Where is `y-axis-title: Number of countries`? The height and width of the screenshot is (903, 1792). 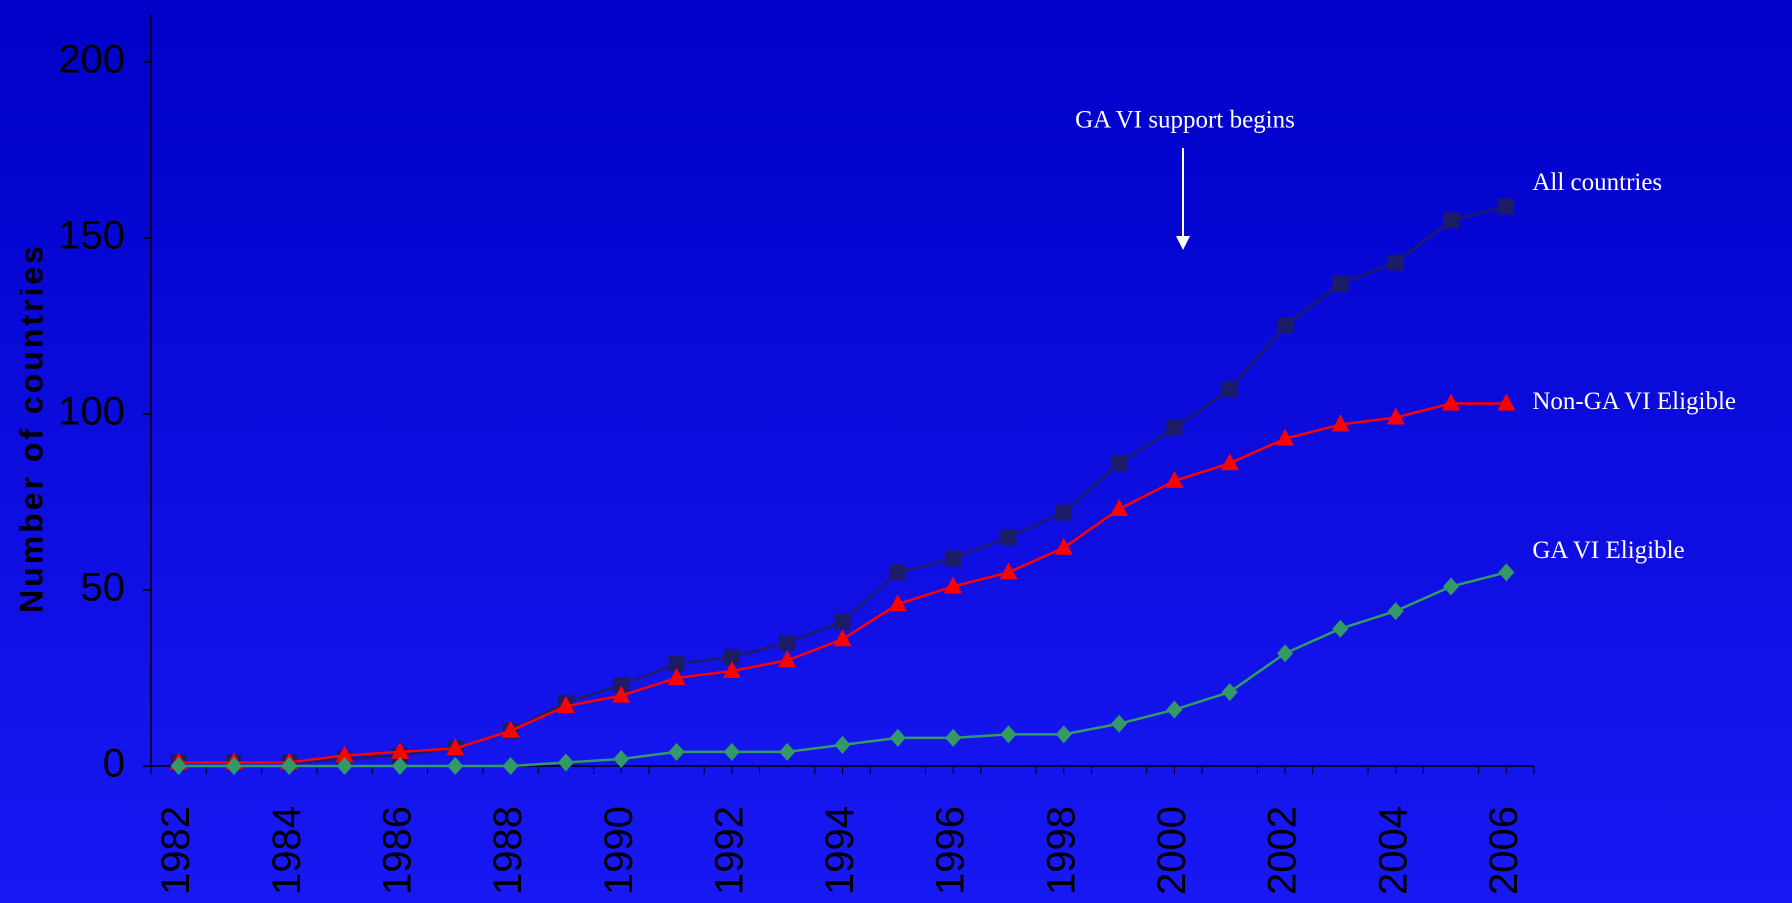 y-axis-title: Number of countries is located at coordinates (31, 428).